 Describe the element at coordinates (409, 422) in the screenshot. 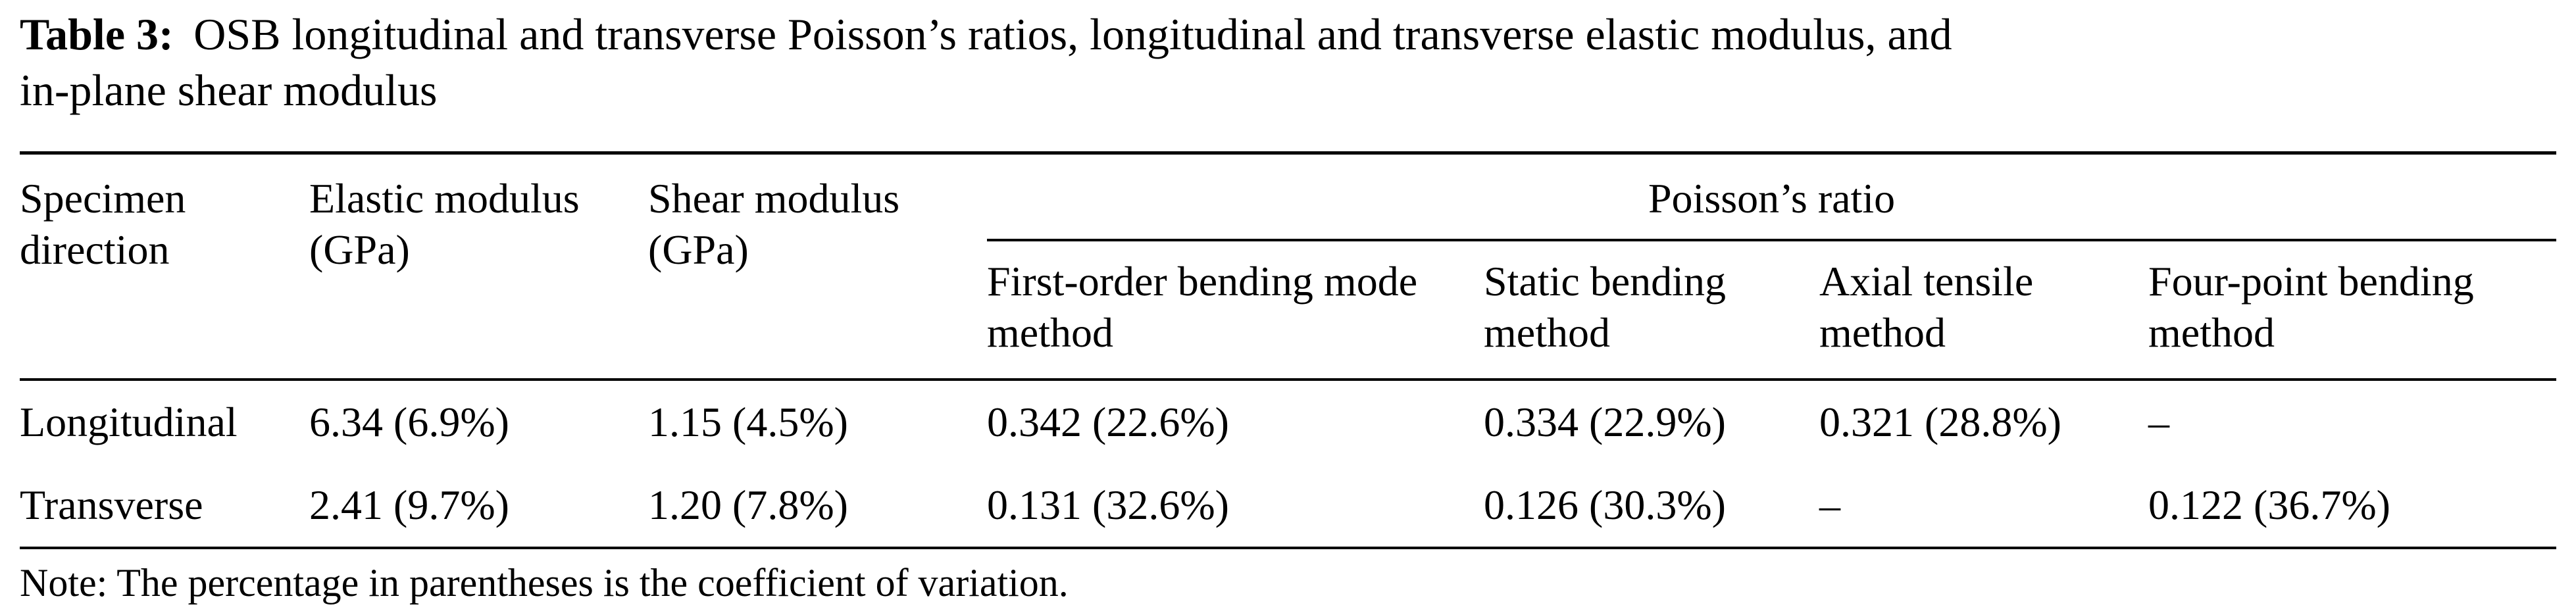

I see `cell-elastic-modulus: 6.34 (6.9%)` at that location.